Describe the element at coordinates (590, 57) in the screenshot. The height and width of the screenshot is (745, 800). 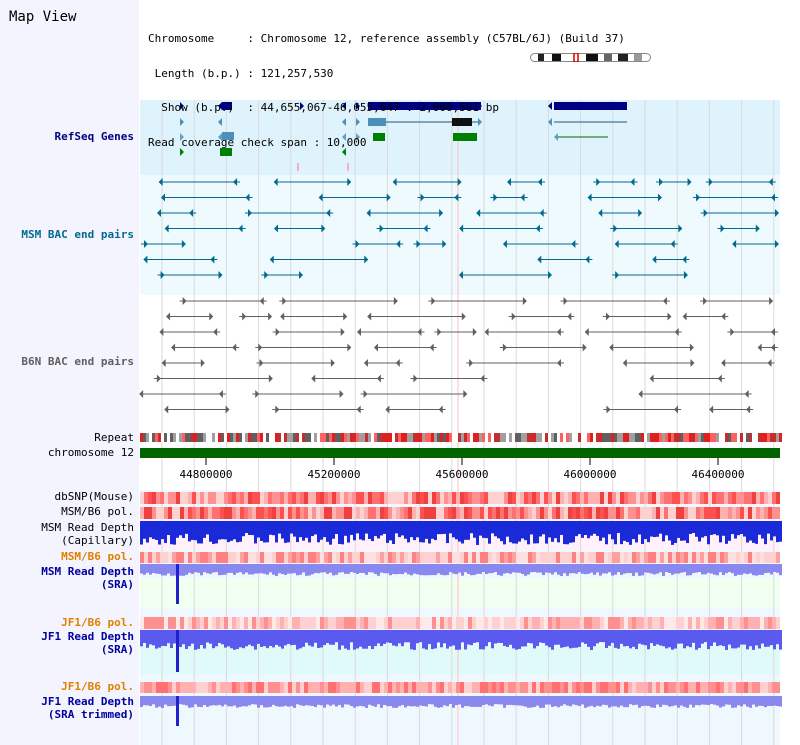
I see `chromosome-ideogram` at that location.